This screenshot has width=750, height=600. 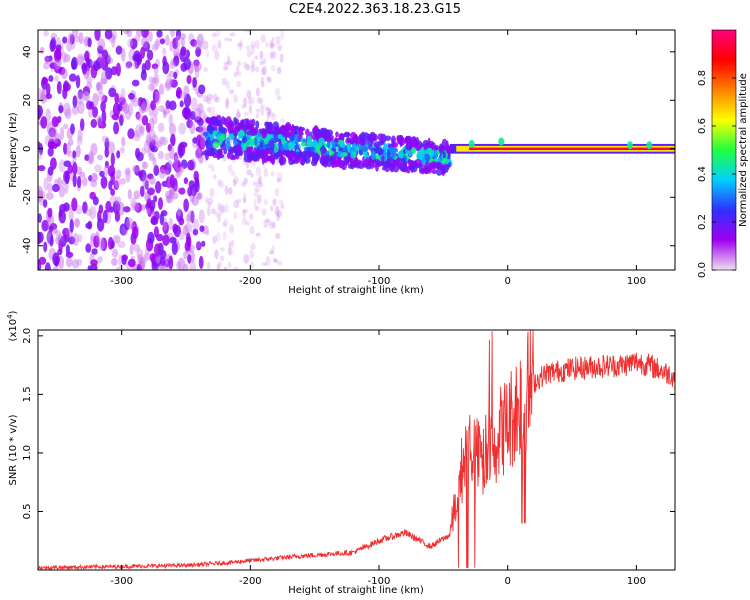 I want to click on colorbar-ticks: 0.0 0.2 0.4 0.6 0.8, so click(x=716, y=174).